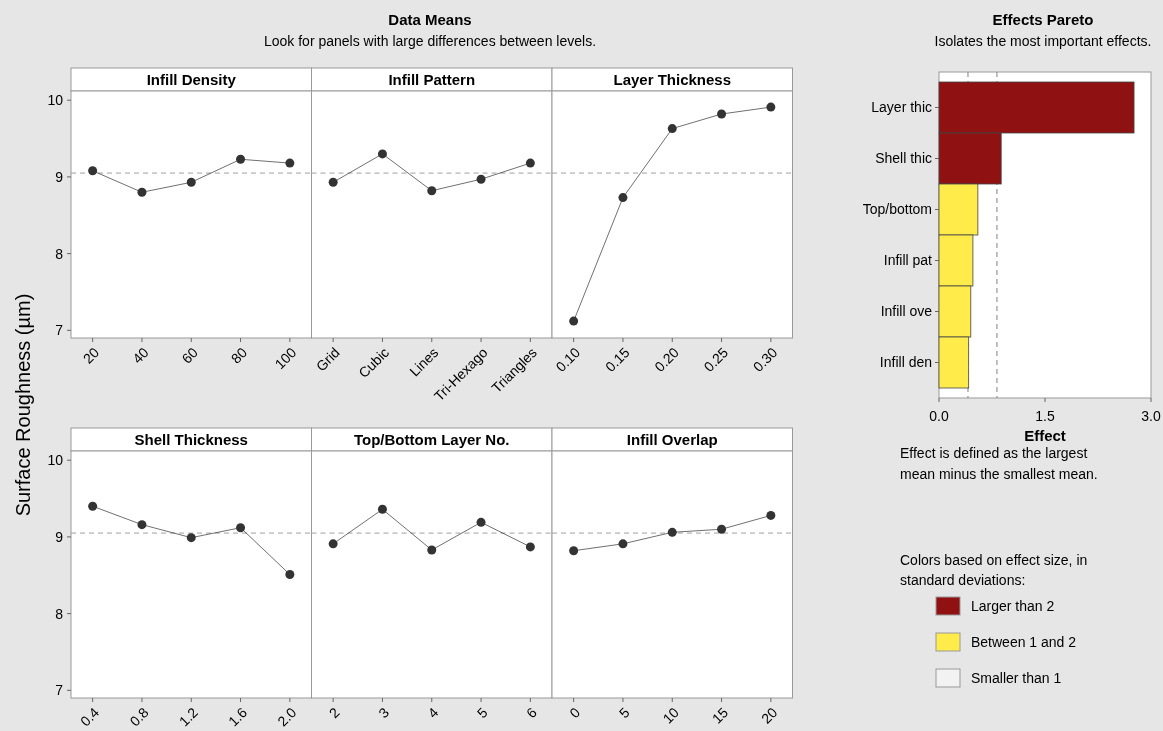 This screenshot has width=1163, height=731. What do you see at coordinates (1043, 19) in the screenshot?
I see `chart-title: Effects Pareto` at bounding box center [1043, 19].